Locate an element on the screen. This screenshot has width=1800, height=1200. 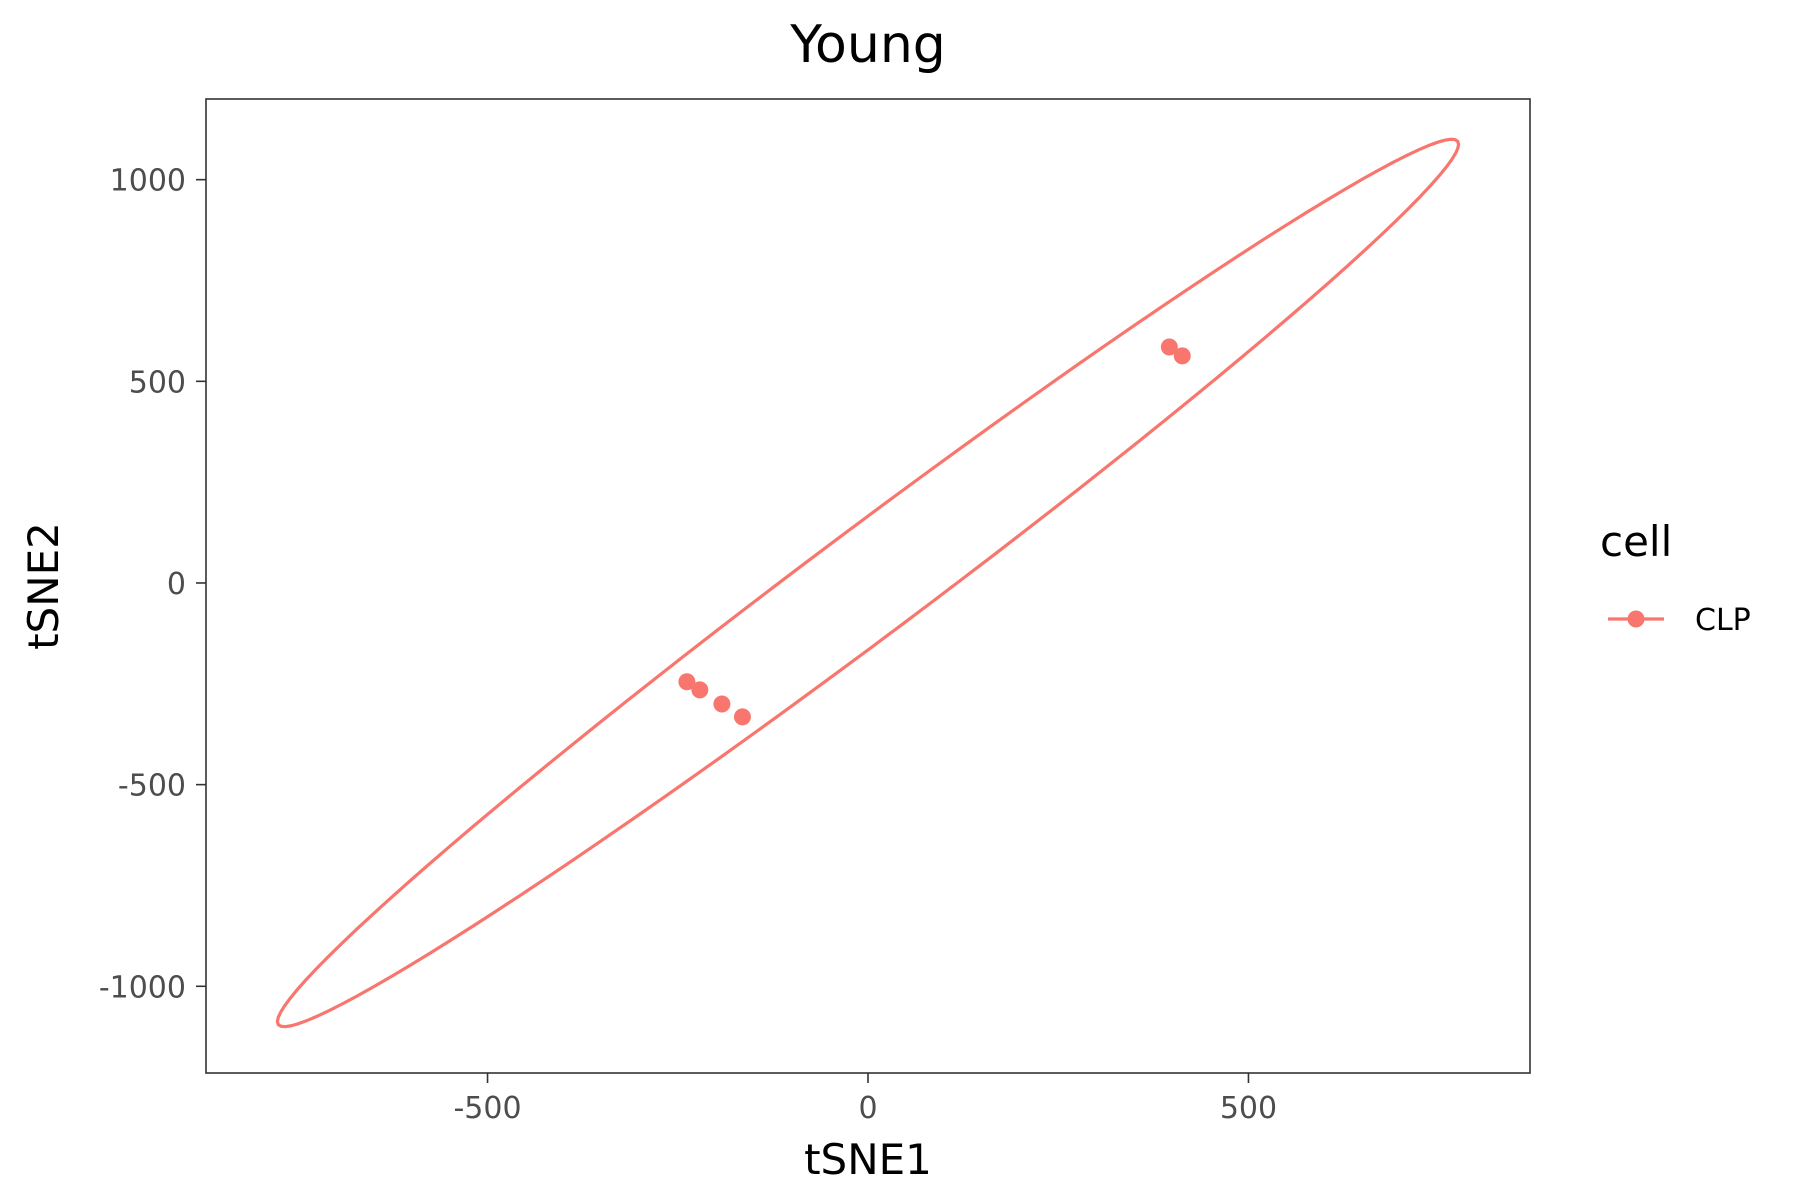
x-axis-title: tSNE1 is located at coordinates (868, 1159).